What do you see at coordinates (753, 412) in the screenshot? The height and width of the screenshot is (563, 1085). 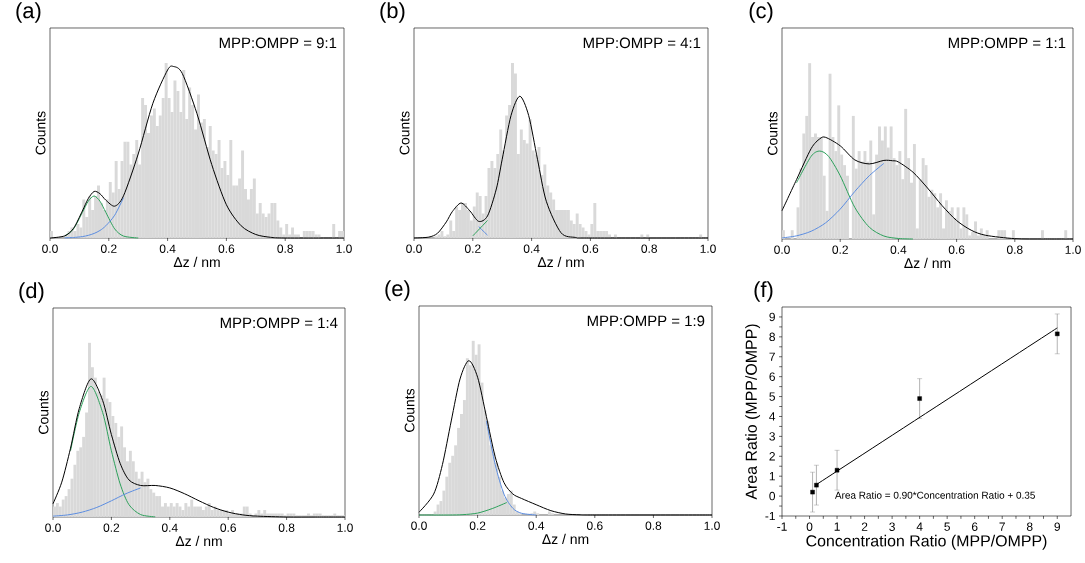 I see `y-axis-title: Area Ratio (MPP/OMPP)` at bounding box center [753, 412].